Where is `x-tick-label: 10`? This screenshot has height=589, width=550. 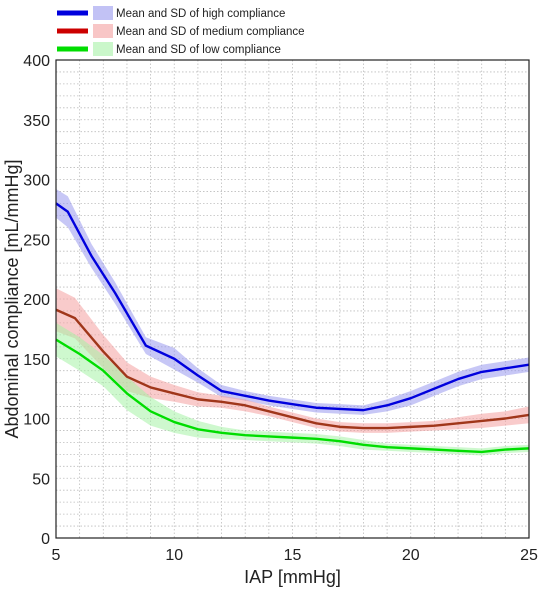 x-tick-label: 10 is located at coordinates (174, 555).